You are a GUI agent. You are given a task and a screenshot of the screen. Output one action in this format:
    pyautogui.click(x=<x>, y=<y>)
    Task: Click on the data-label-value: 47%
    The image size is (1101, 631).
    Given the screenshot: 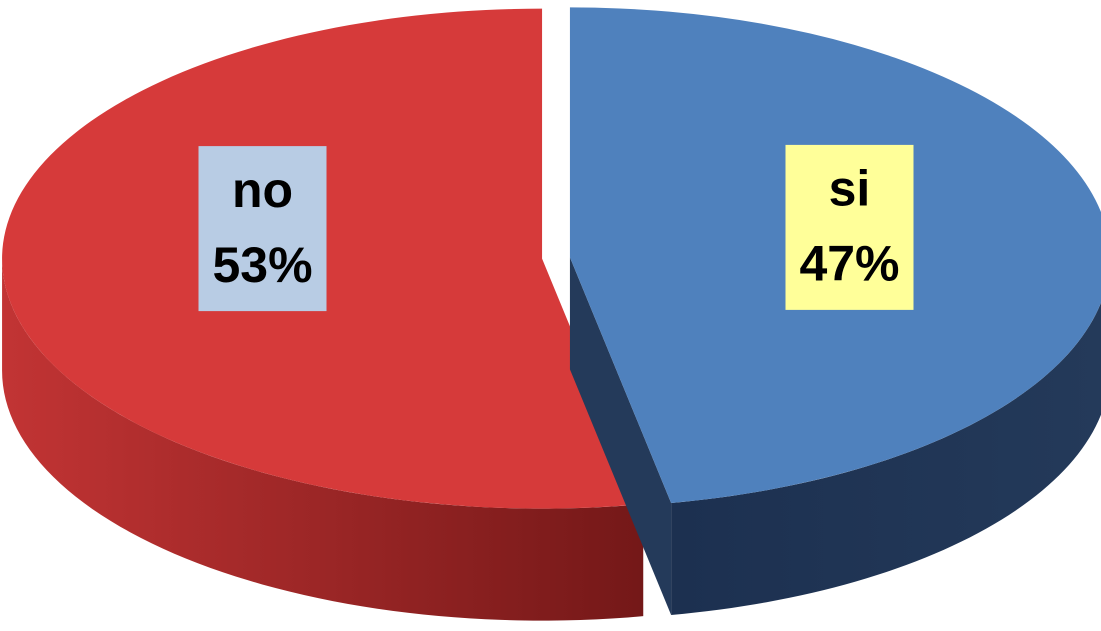 What is the action you would take?
    pyautogui.click(x=849, y=264)
    